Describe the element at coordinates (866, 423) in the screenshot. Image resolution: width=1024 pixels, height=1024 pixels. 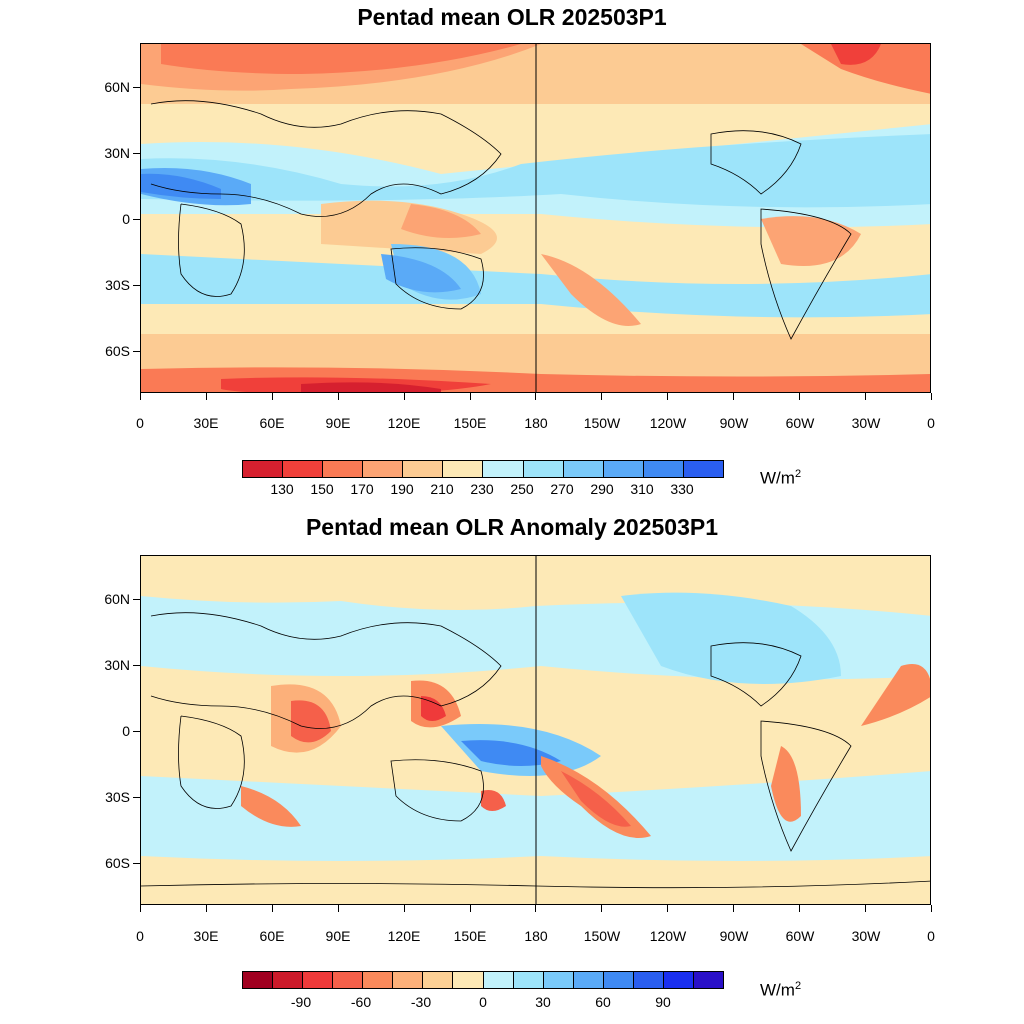
I see `panel1-xlabel: 30W` at that location.